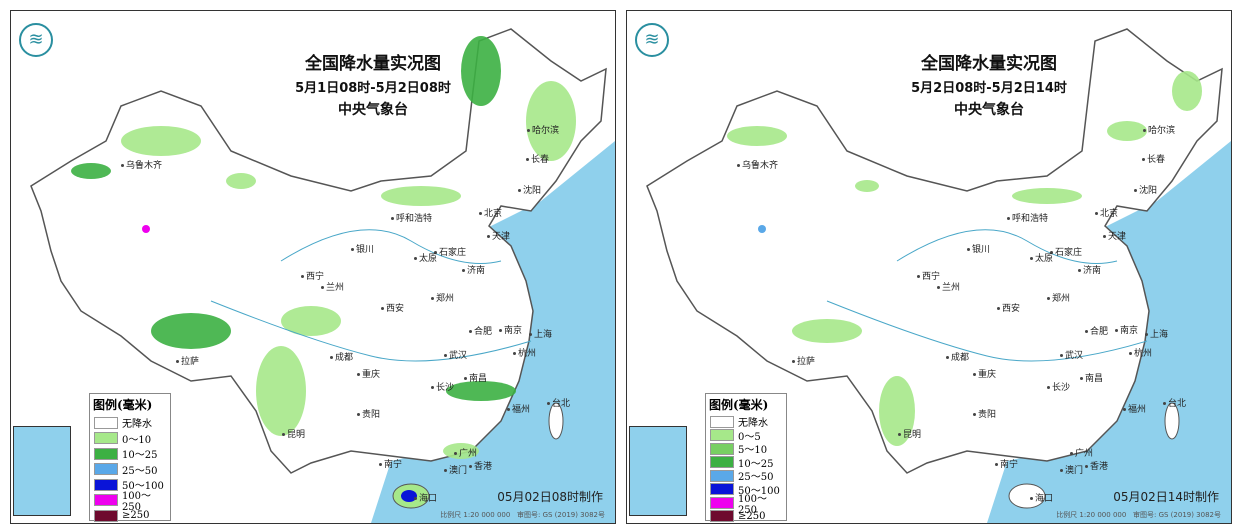 This screenshot has height=532, width=1240. What do you see at coordinates (510, 329) in the screenshot?
I see `city-label: 南京` at bounding box center [510, 329].